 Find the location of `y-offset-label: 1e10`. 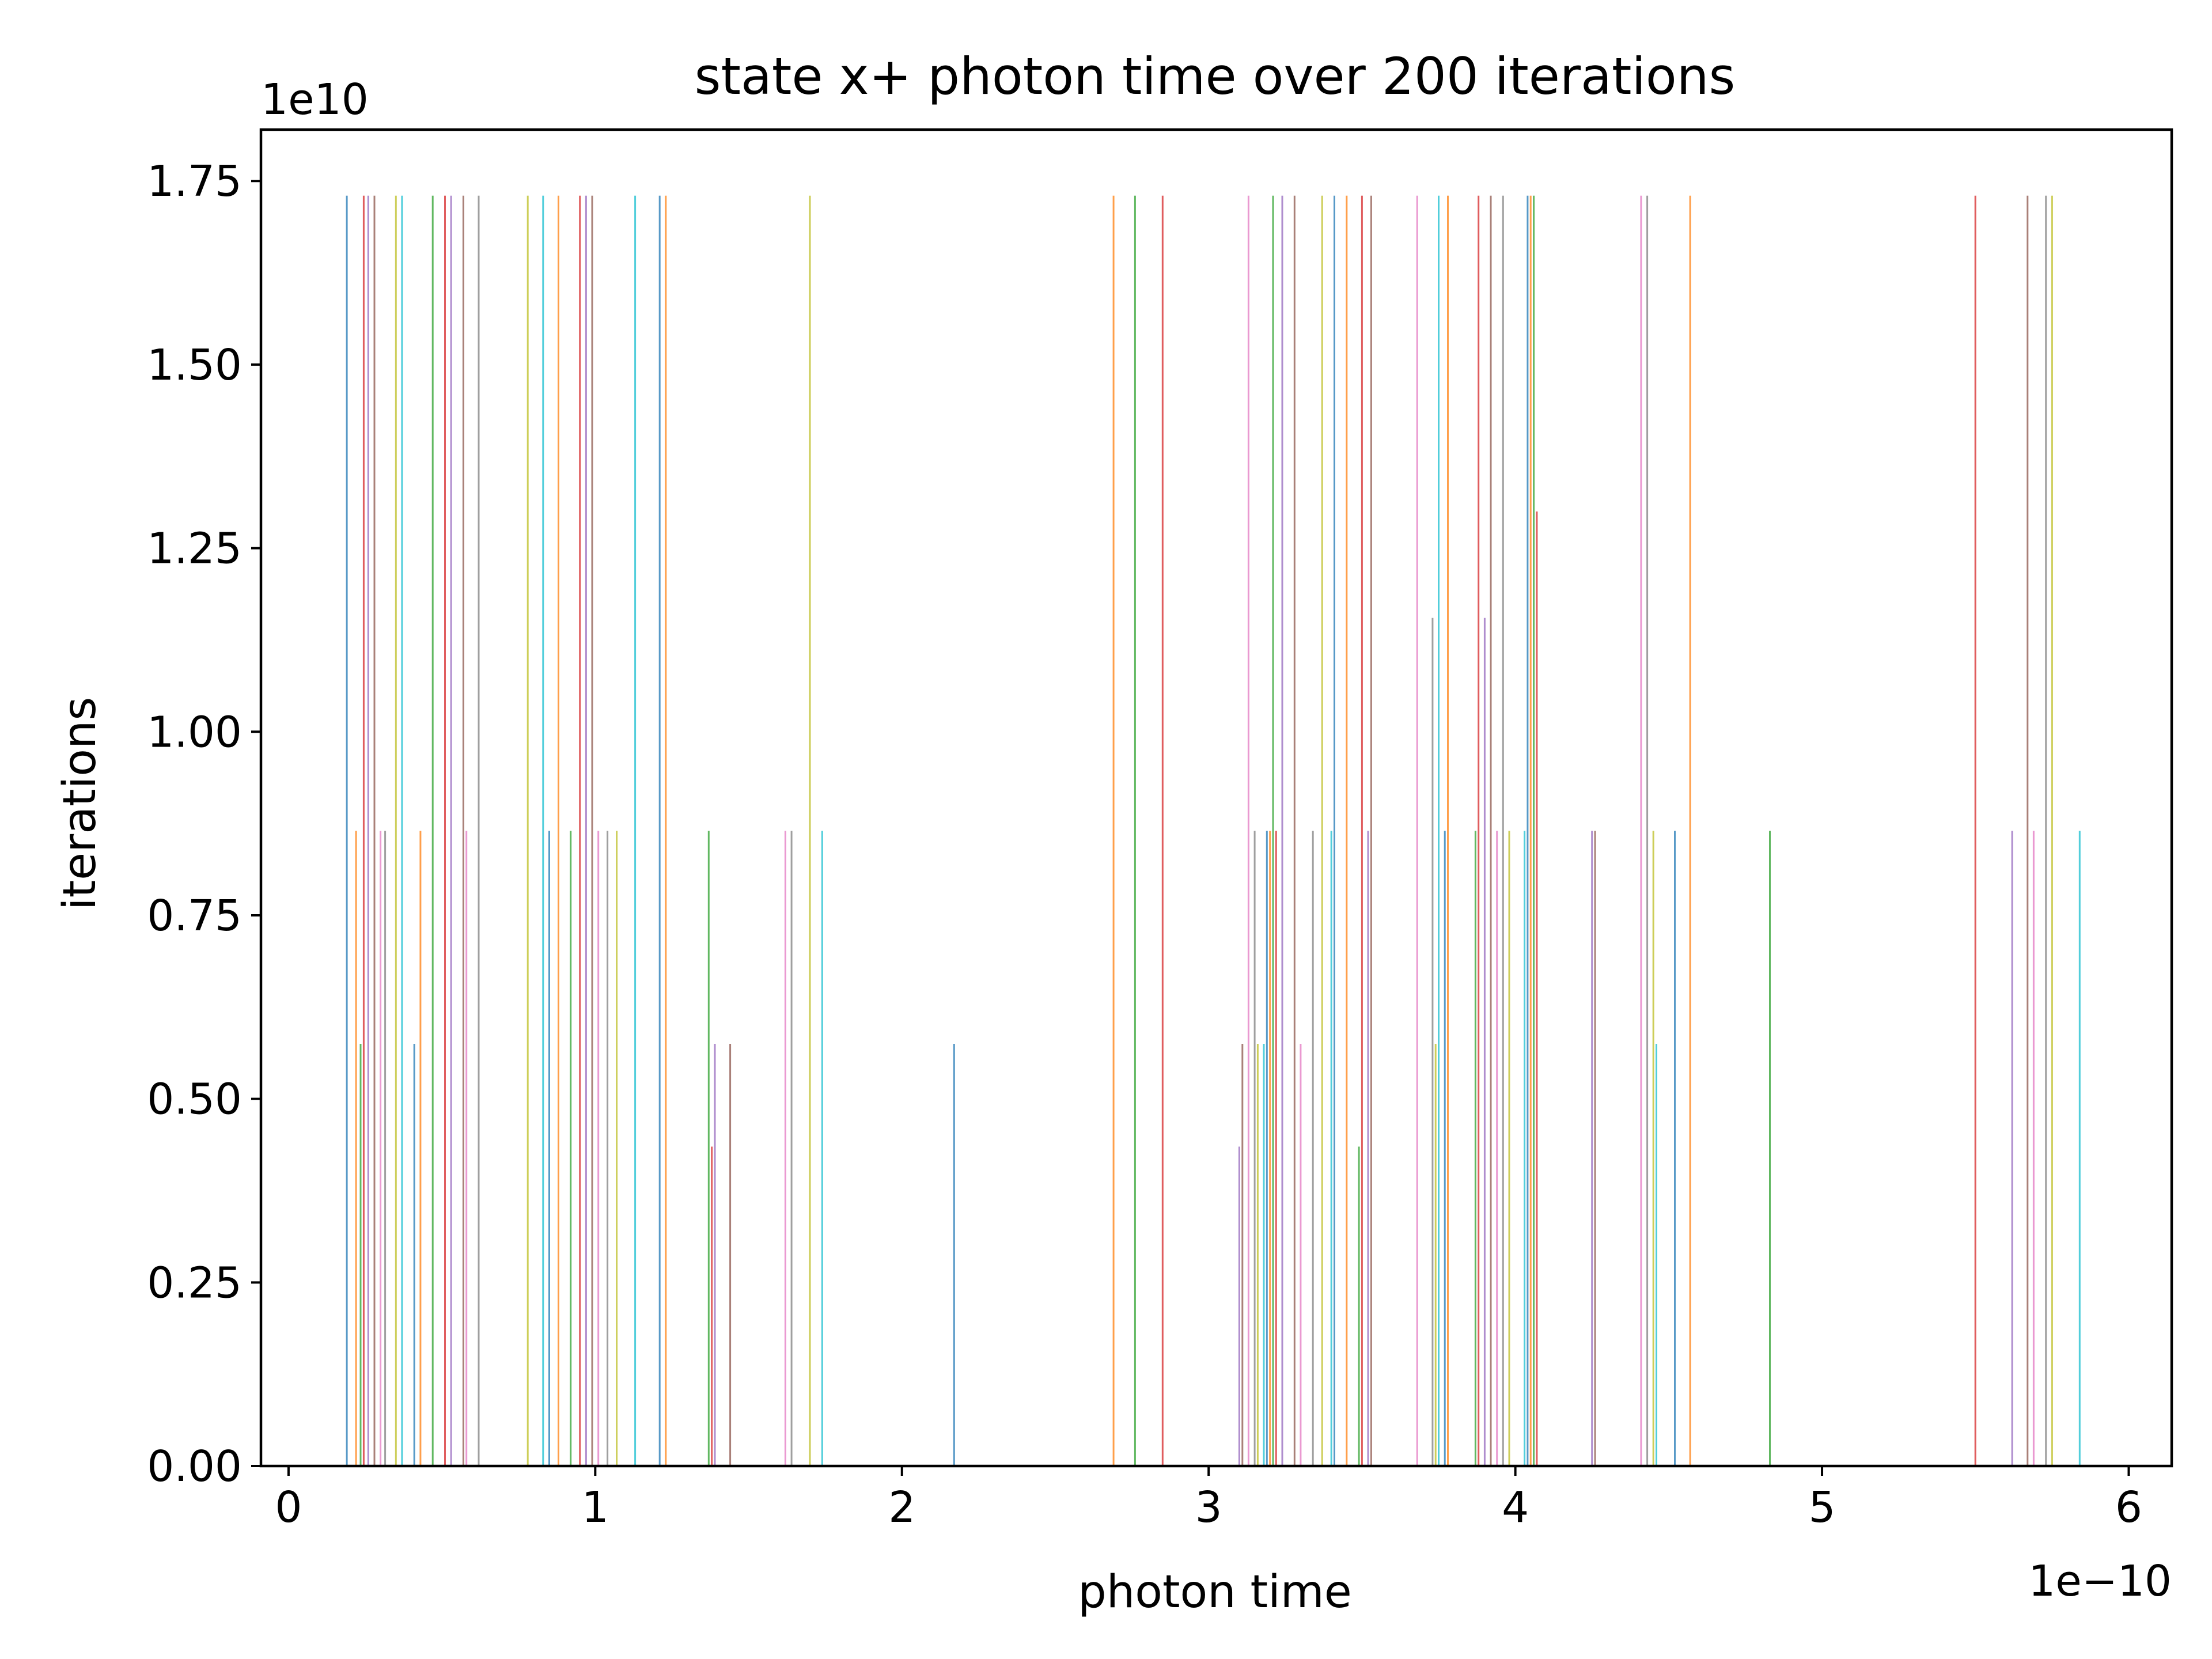

y-offset-label: 1e10 is located at coordinates (315, 99).